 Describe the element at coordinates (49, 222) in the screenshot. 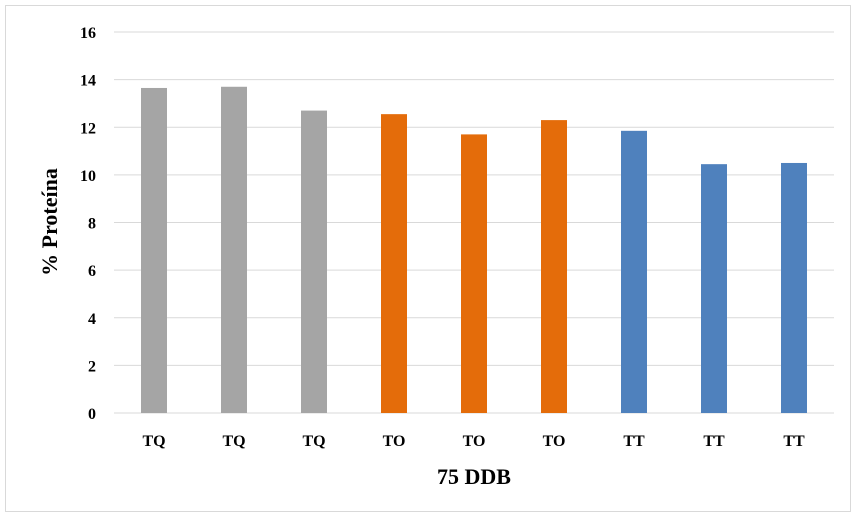

I see `y-axis-title: % Proteína` at that location.